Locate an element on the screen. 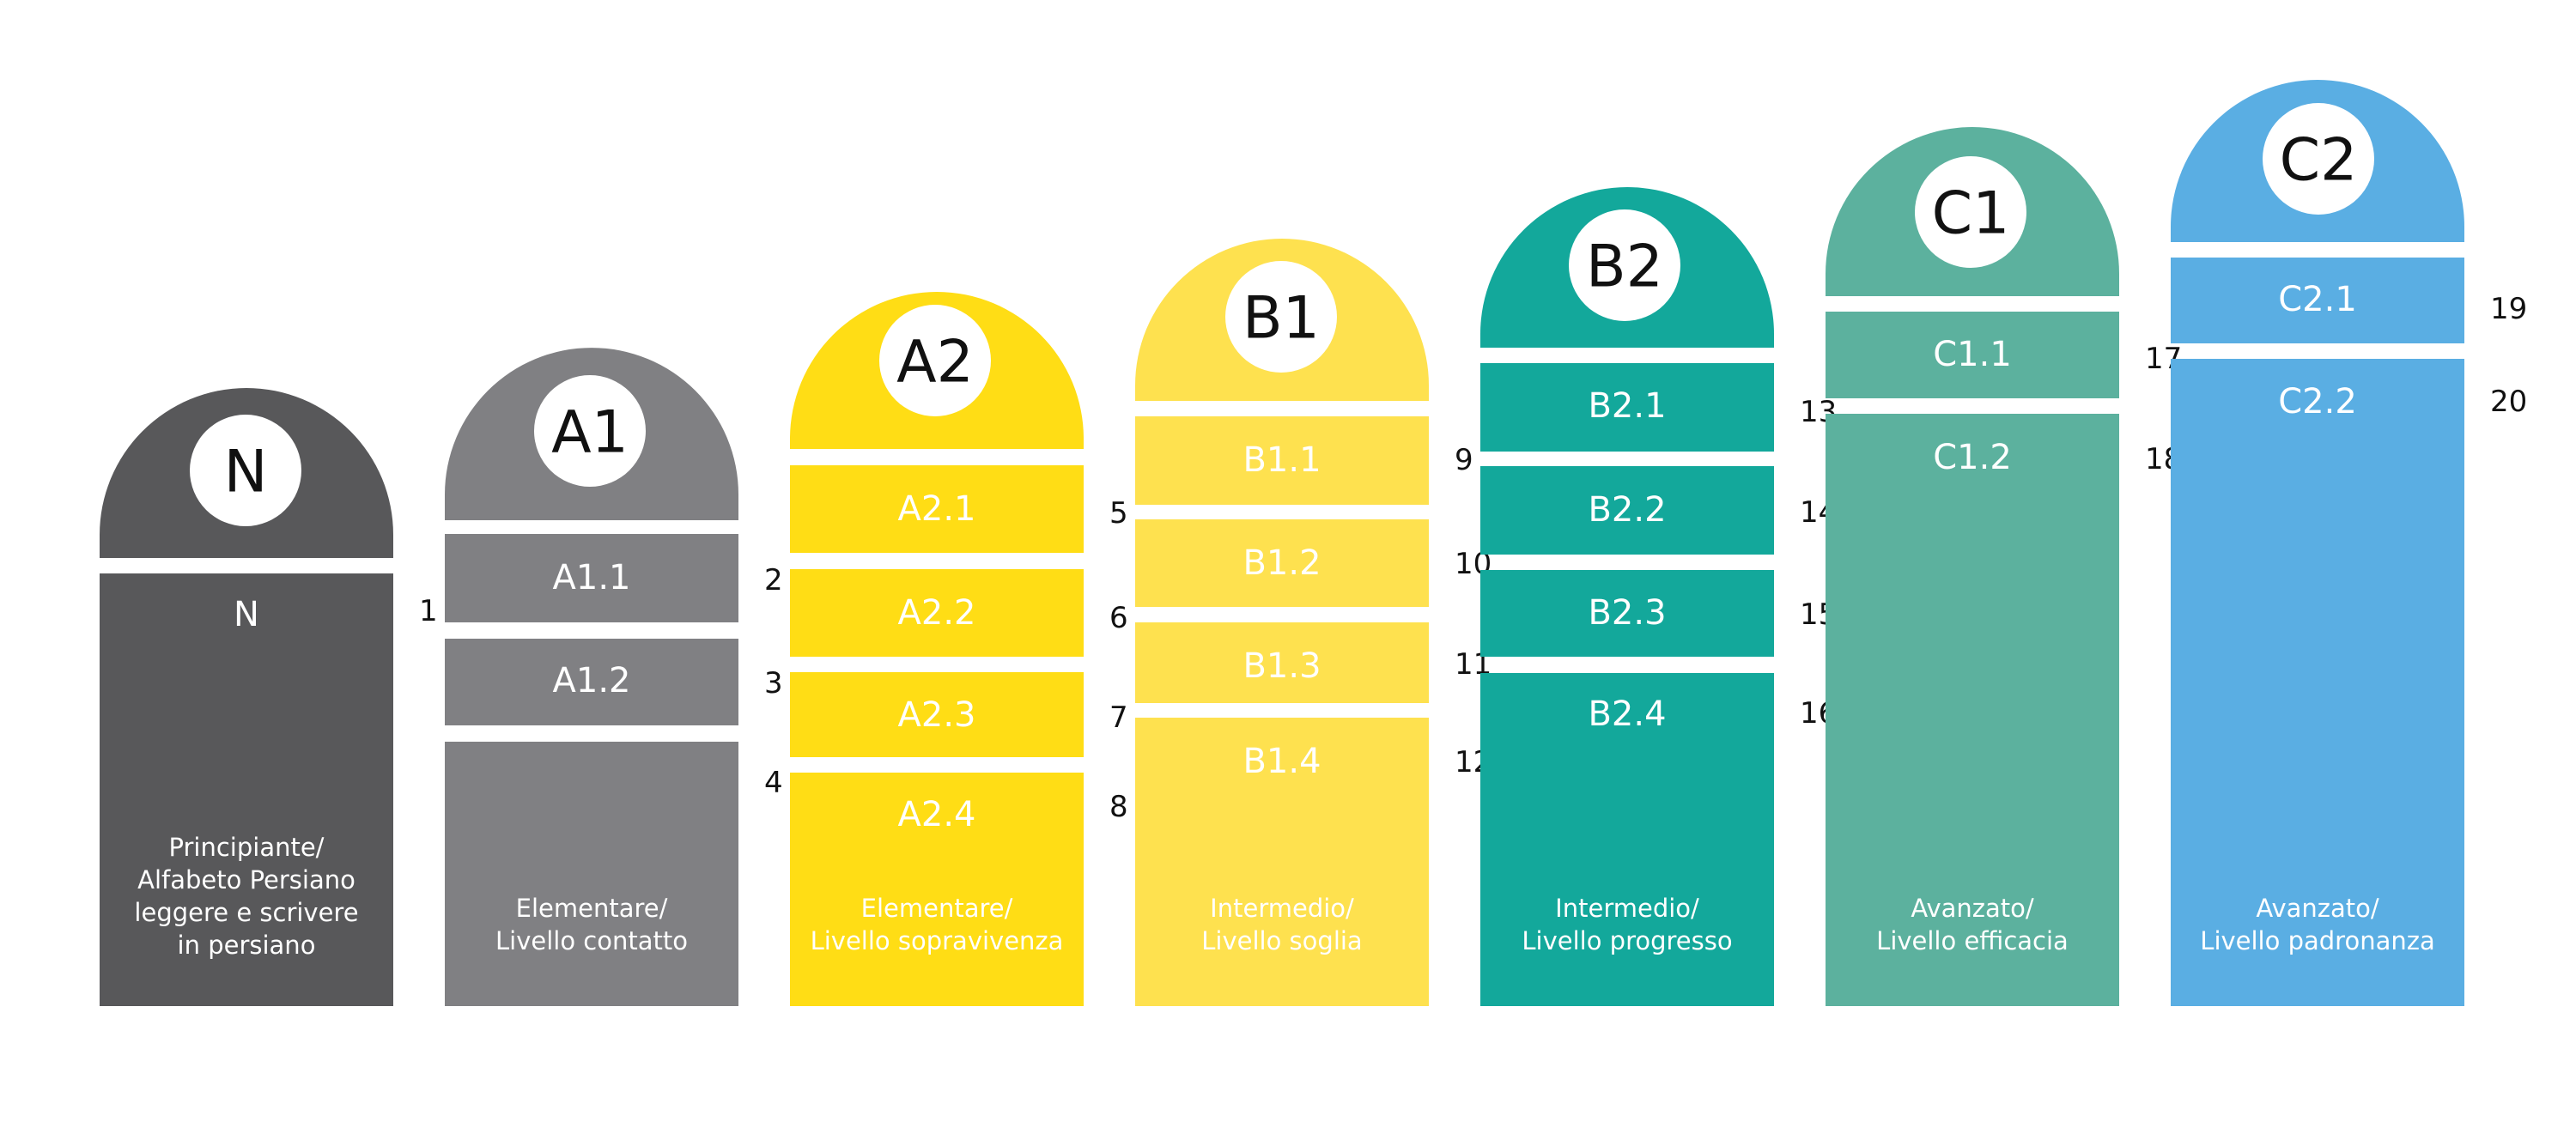 This screenshot has height=1128, width=2576. sublevel-label: A2.4 is located at coordinates (937, 814).